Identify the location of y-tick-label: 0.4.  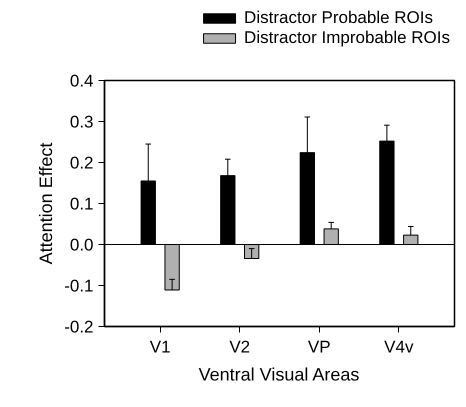
(82, 81).